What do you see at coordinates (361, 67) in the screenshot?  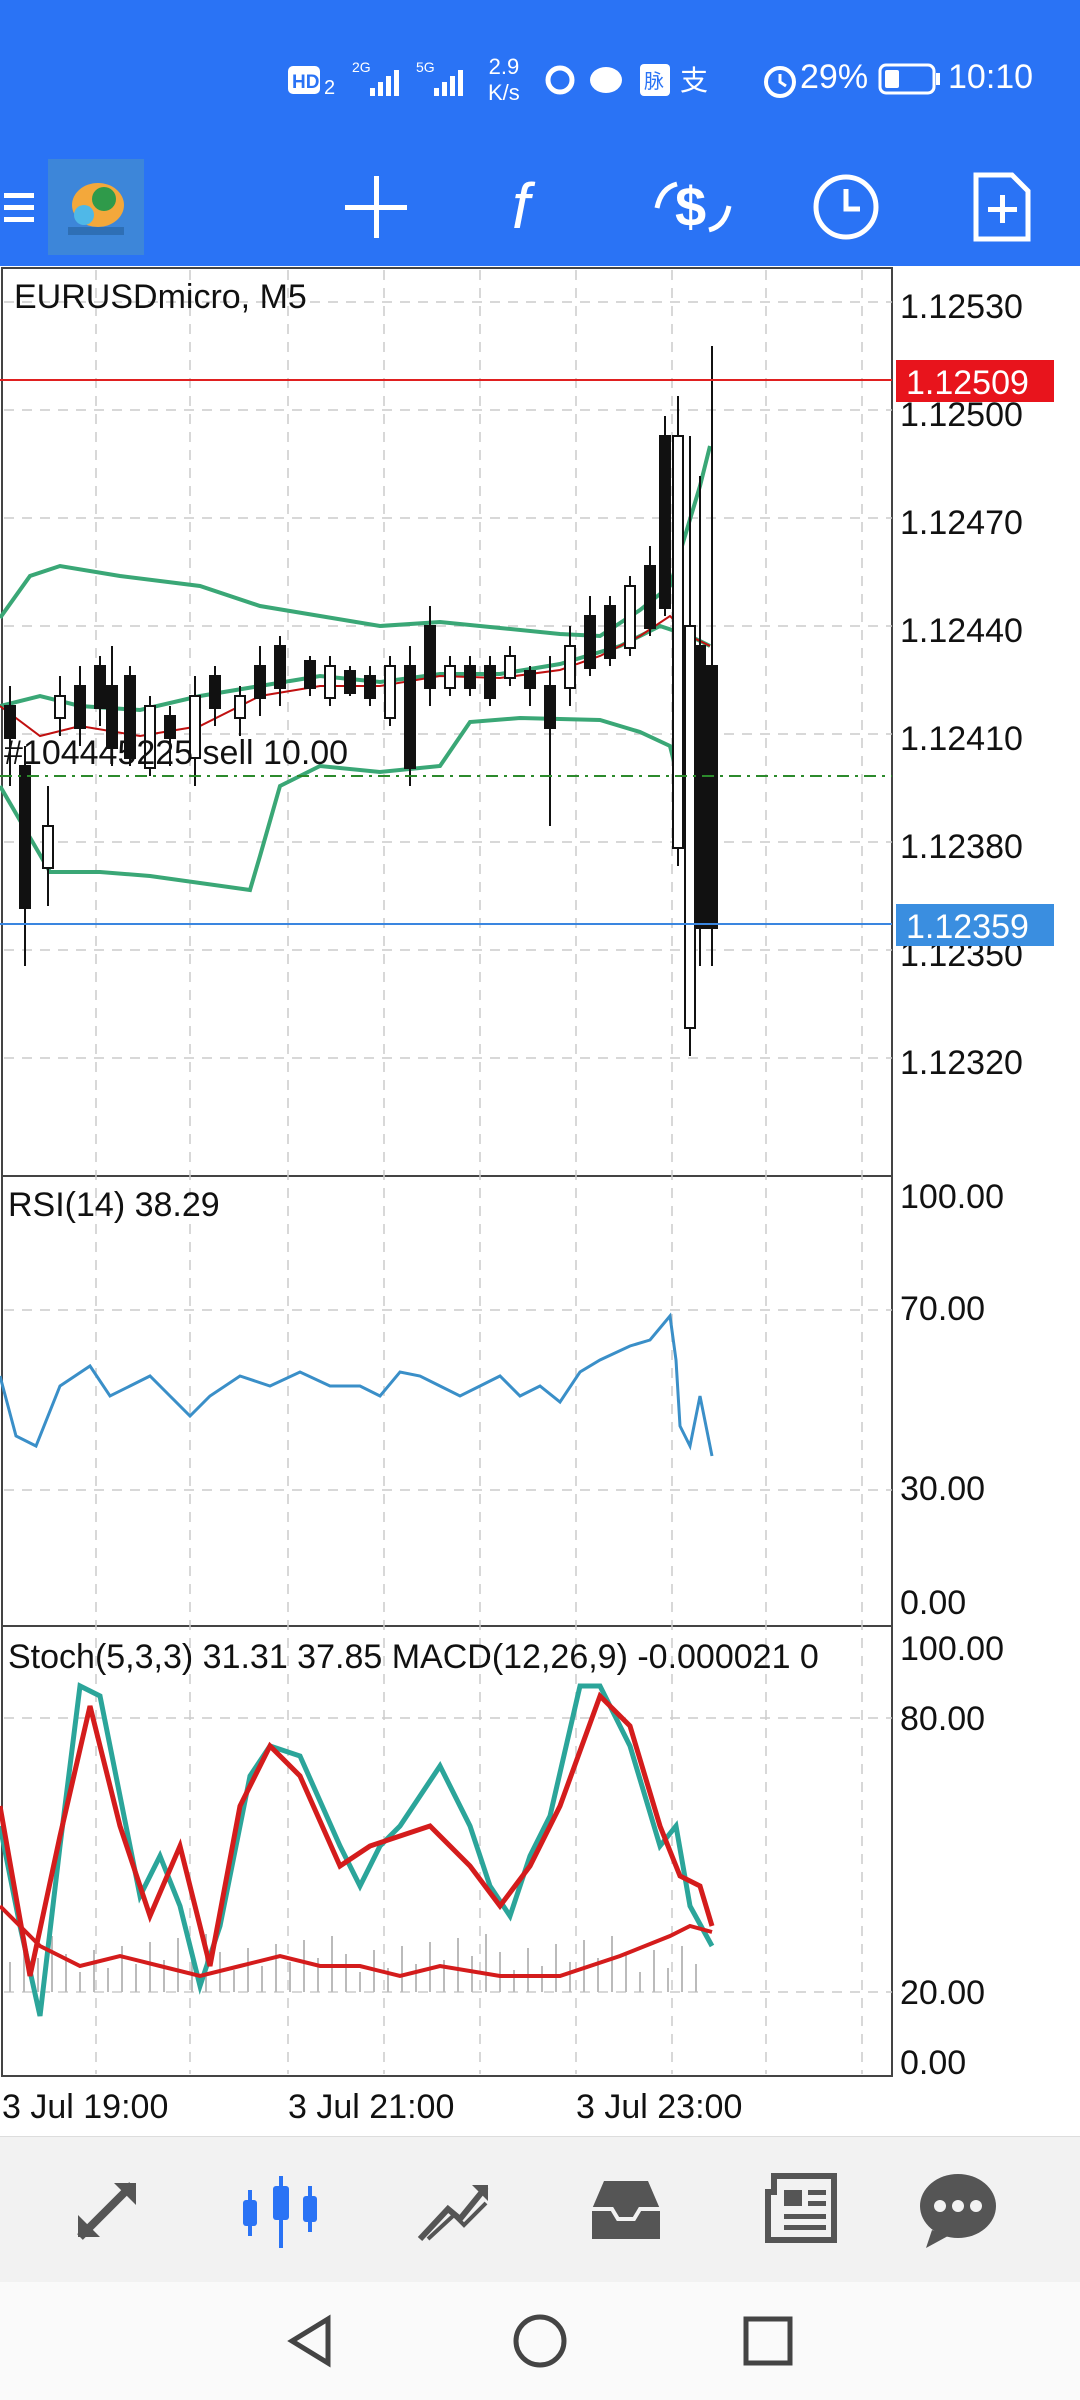 I see `svg-text: 2G` at bounding box center [361, 67].